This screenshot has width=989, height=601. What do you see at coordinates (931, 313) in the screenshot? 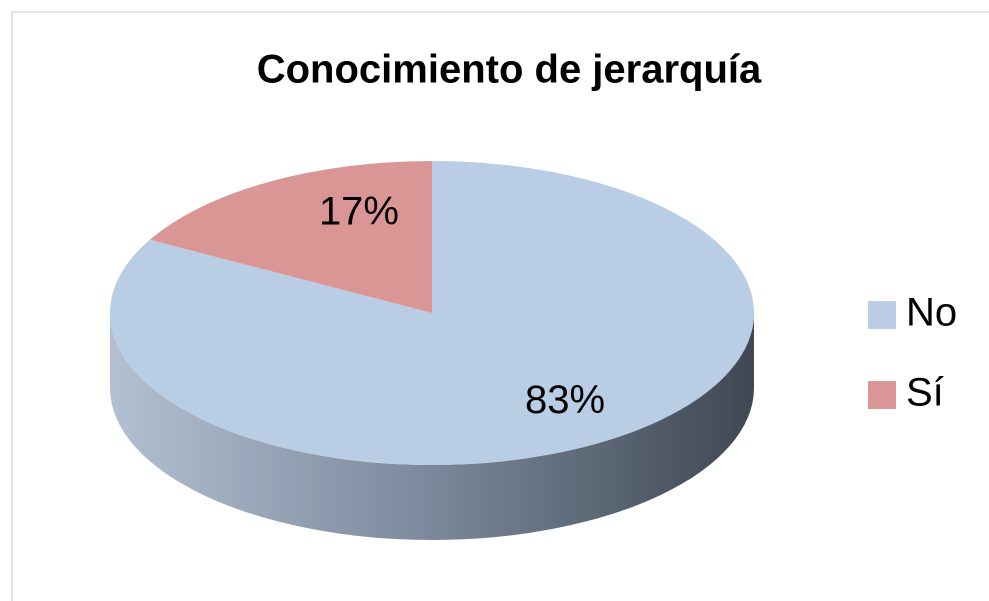
I see `legend-label: No` at bounding box center [931, 313].